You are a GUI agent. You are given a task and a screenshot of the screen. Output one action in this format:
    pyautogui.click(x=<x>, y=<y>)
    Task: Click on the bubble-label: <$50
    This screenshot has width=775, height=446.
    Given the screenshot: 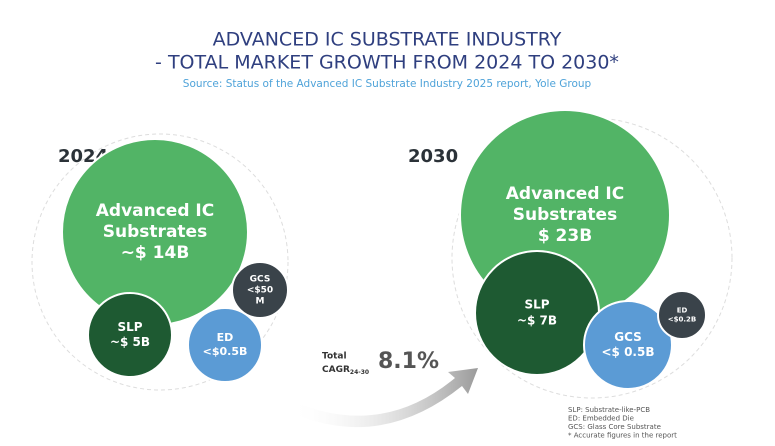 What is the action you would take?
    pyautogui.click(x=260, y=291)
    